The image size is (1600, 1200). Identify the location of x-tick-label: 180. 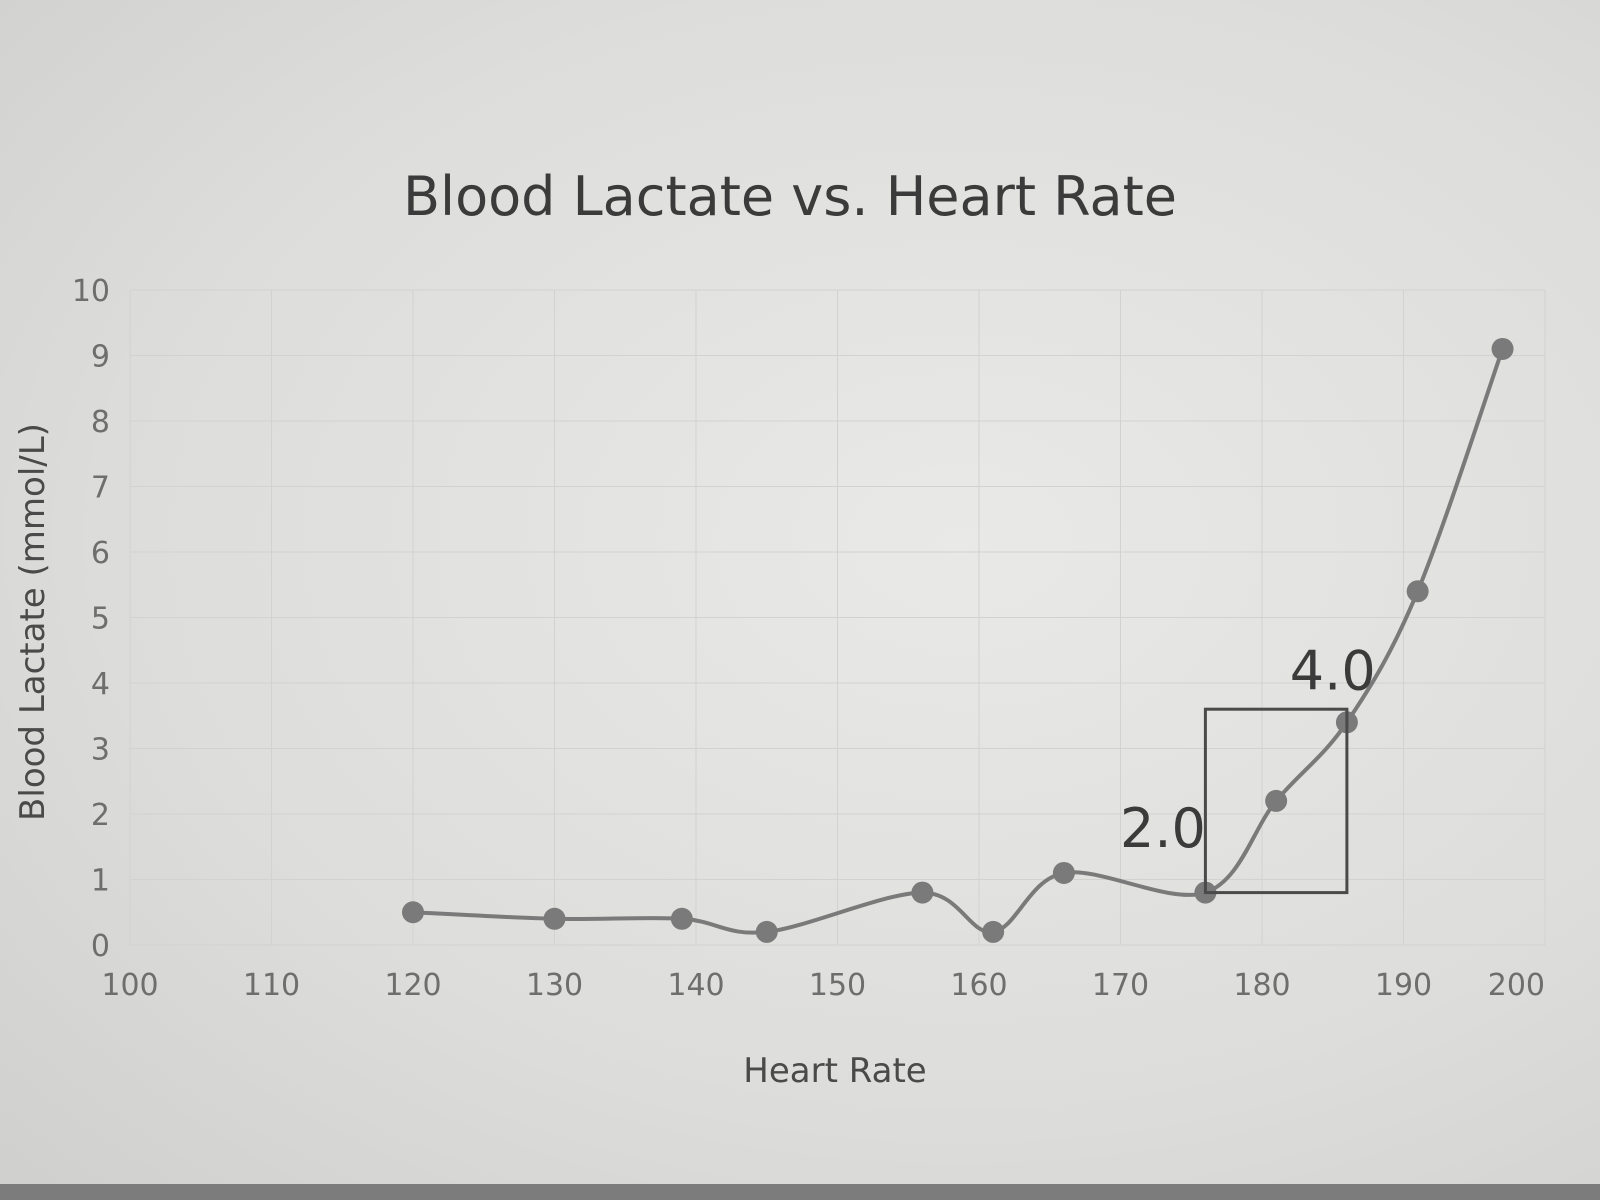
(1261, 985).